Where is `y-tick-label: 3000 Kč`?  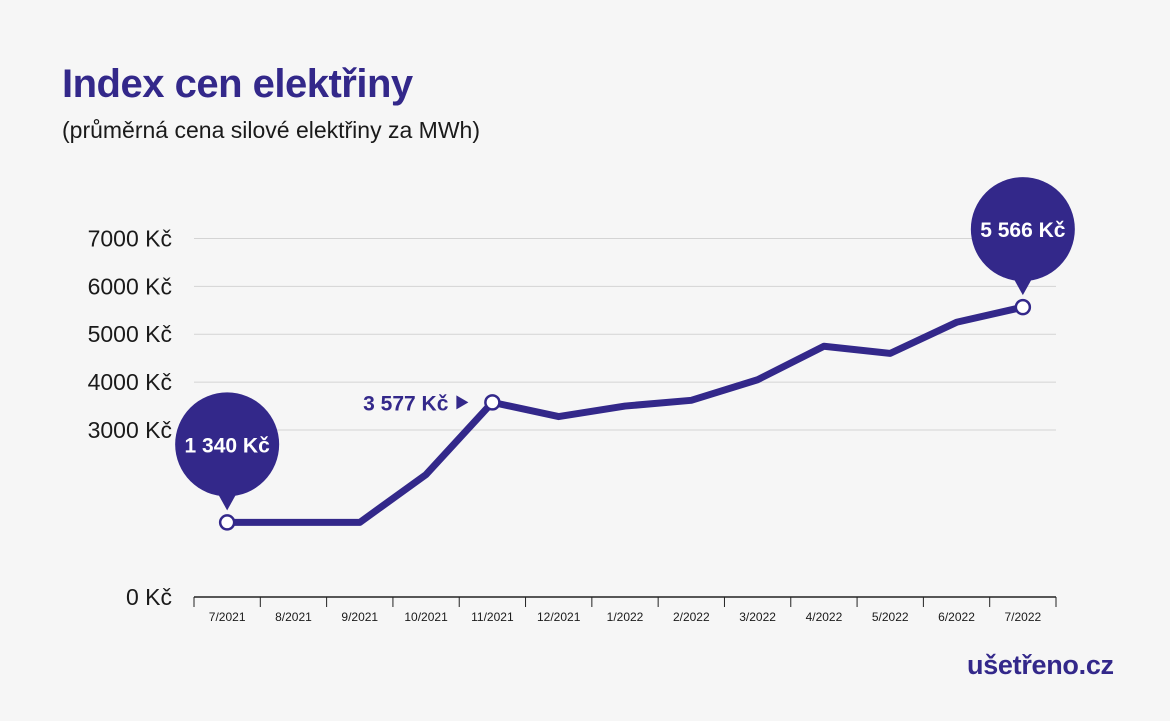 y-tick-label: 3000 Kč is located at coordinates (130, 430).